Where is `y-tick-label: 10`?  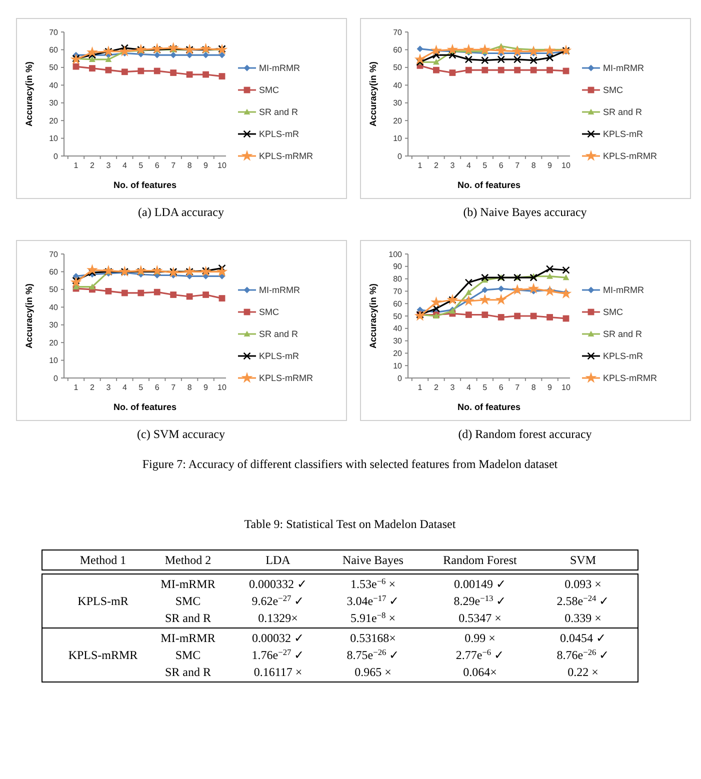 y-tick-label: 10 is located at coordinates (398, 139).